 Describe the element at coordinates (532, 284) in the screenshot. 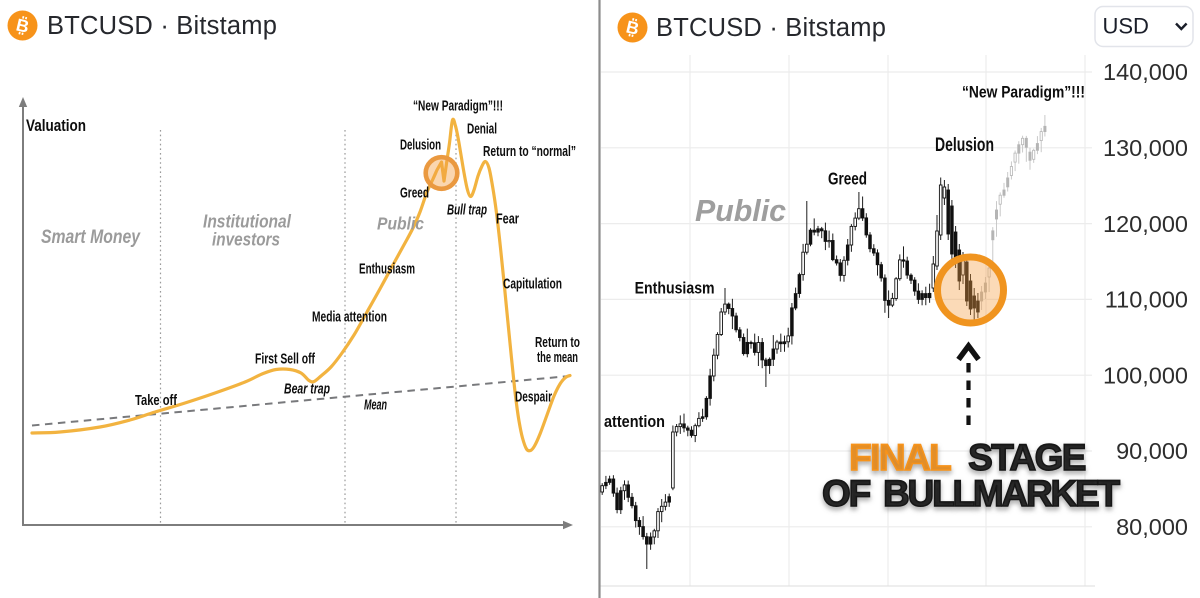

I see `svg-text: Capitulation` at that location.